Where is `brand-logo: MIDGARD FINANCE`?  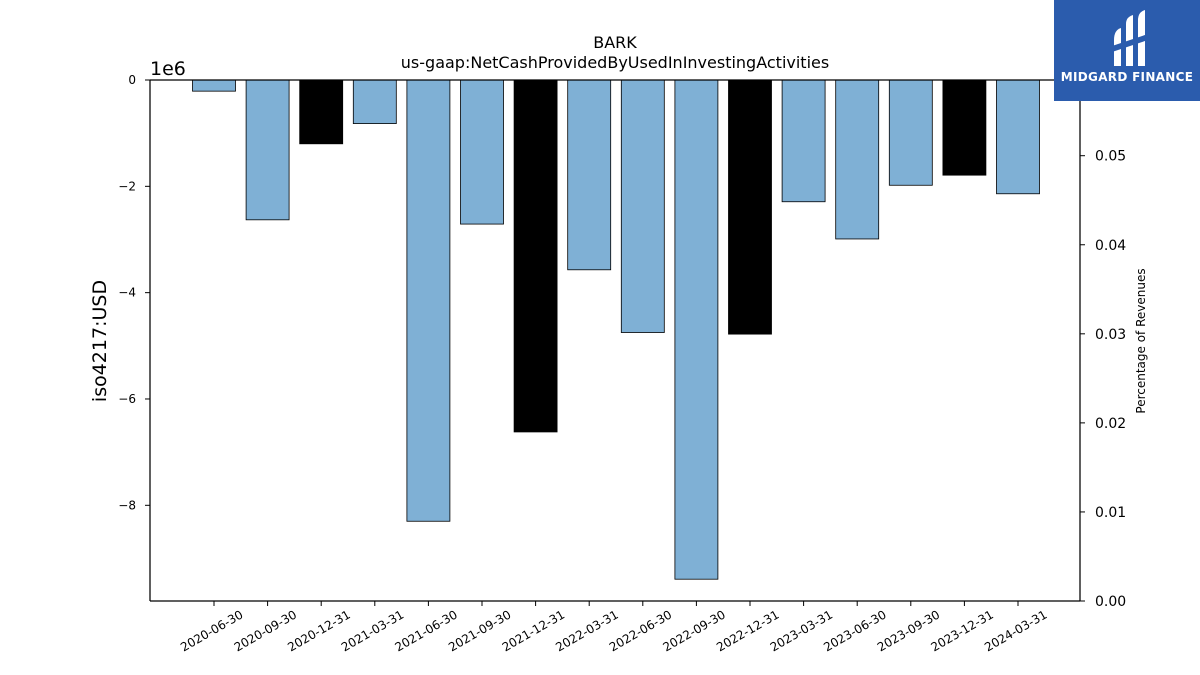
brand-logo: MIDGARD FINANCE is located at coordinates (1127, 50).